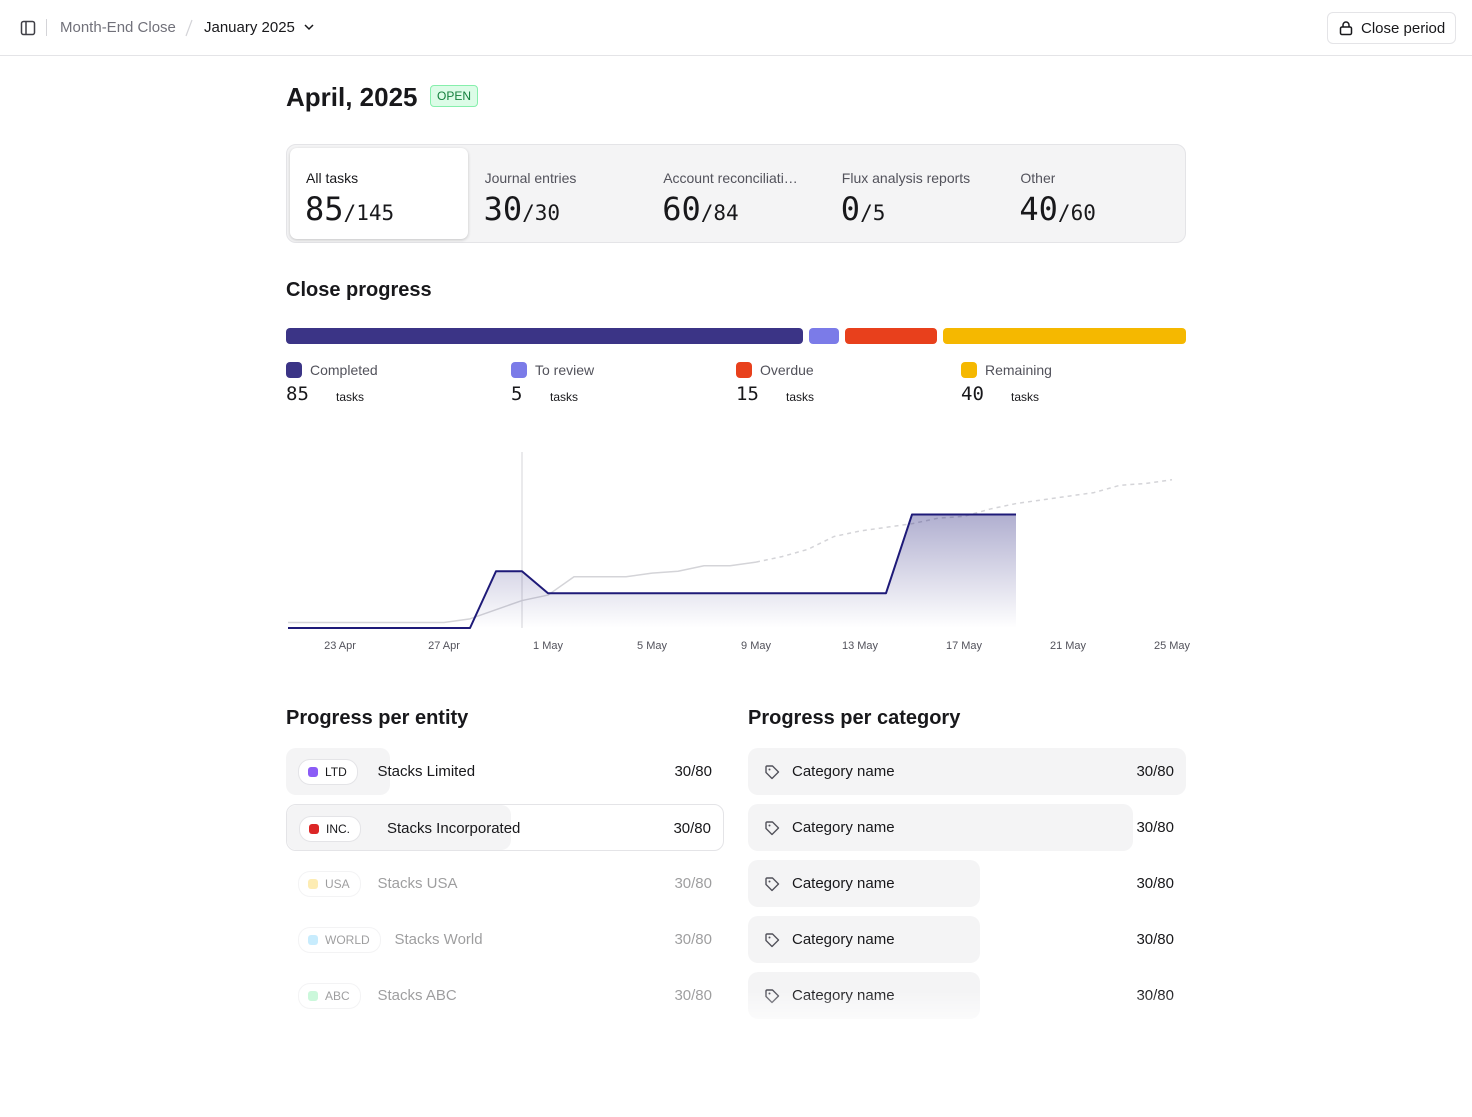 This screenshot has height=1117, width=1472. I want to click on tab-label: Flux analysis reports, so click(906, 178).